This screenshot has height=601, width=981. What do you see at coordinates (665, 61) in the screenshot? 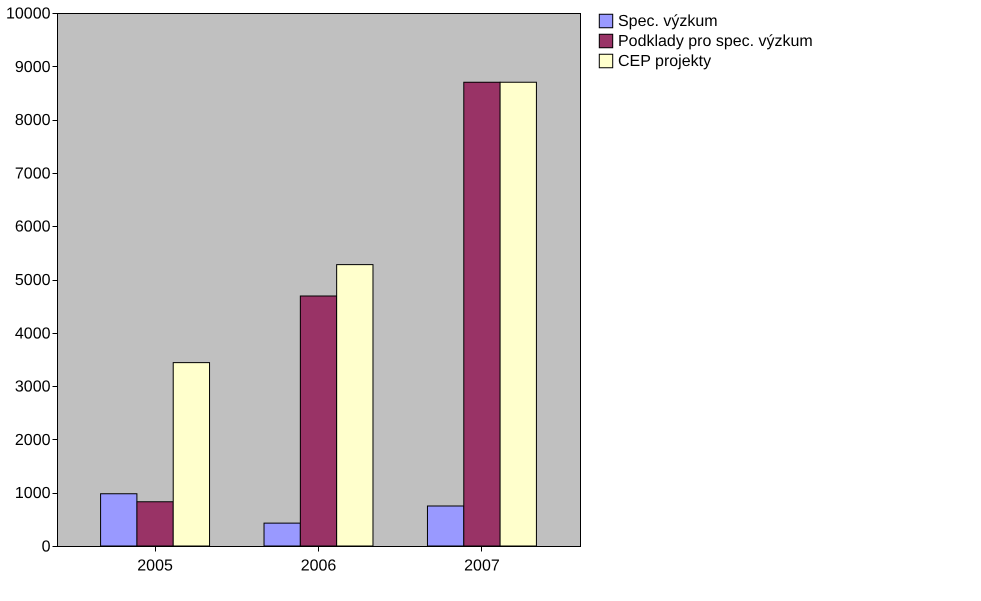
I see `legend-label: CEP projekty` at bounding box center [665, 61].